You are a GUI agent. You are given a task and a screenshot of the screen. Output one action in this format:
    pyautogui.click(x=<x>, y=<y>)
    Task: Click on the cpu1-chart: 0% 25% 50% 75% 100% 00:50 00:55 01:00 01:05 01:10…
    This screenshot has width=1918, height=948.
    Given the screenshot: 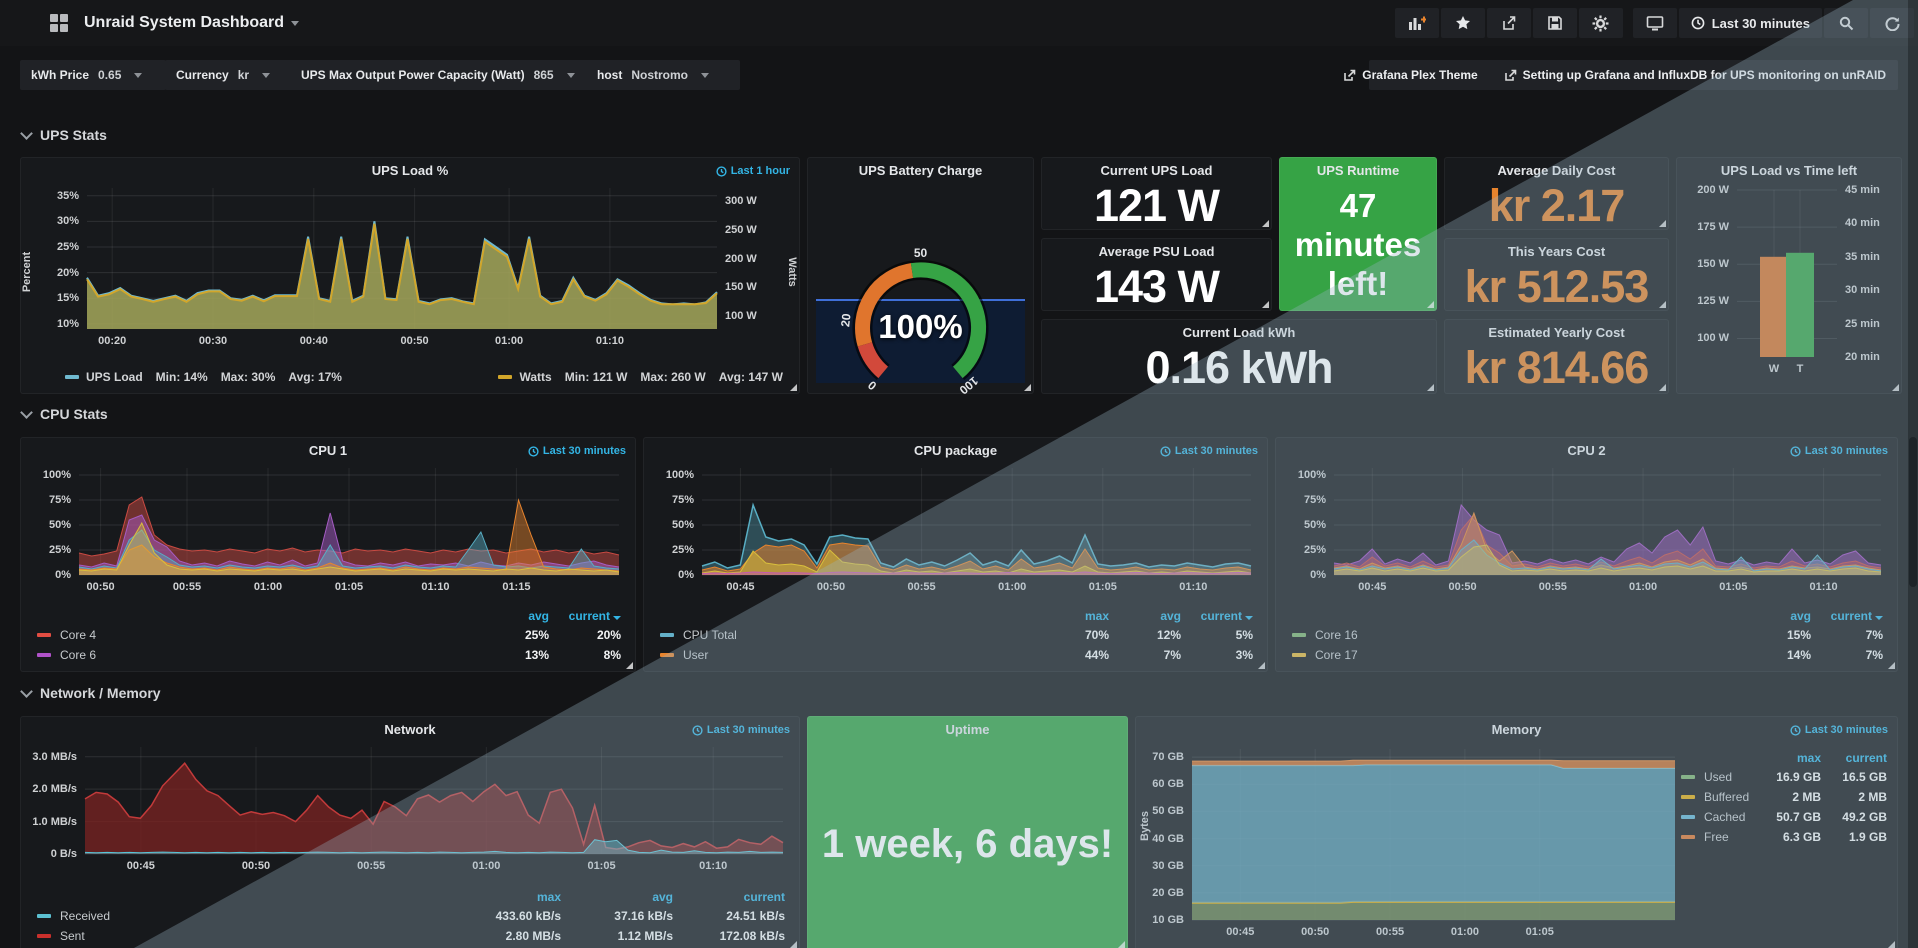 What is the action you would take?
    pyautogui.click(x=331, y=530)
    